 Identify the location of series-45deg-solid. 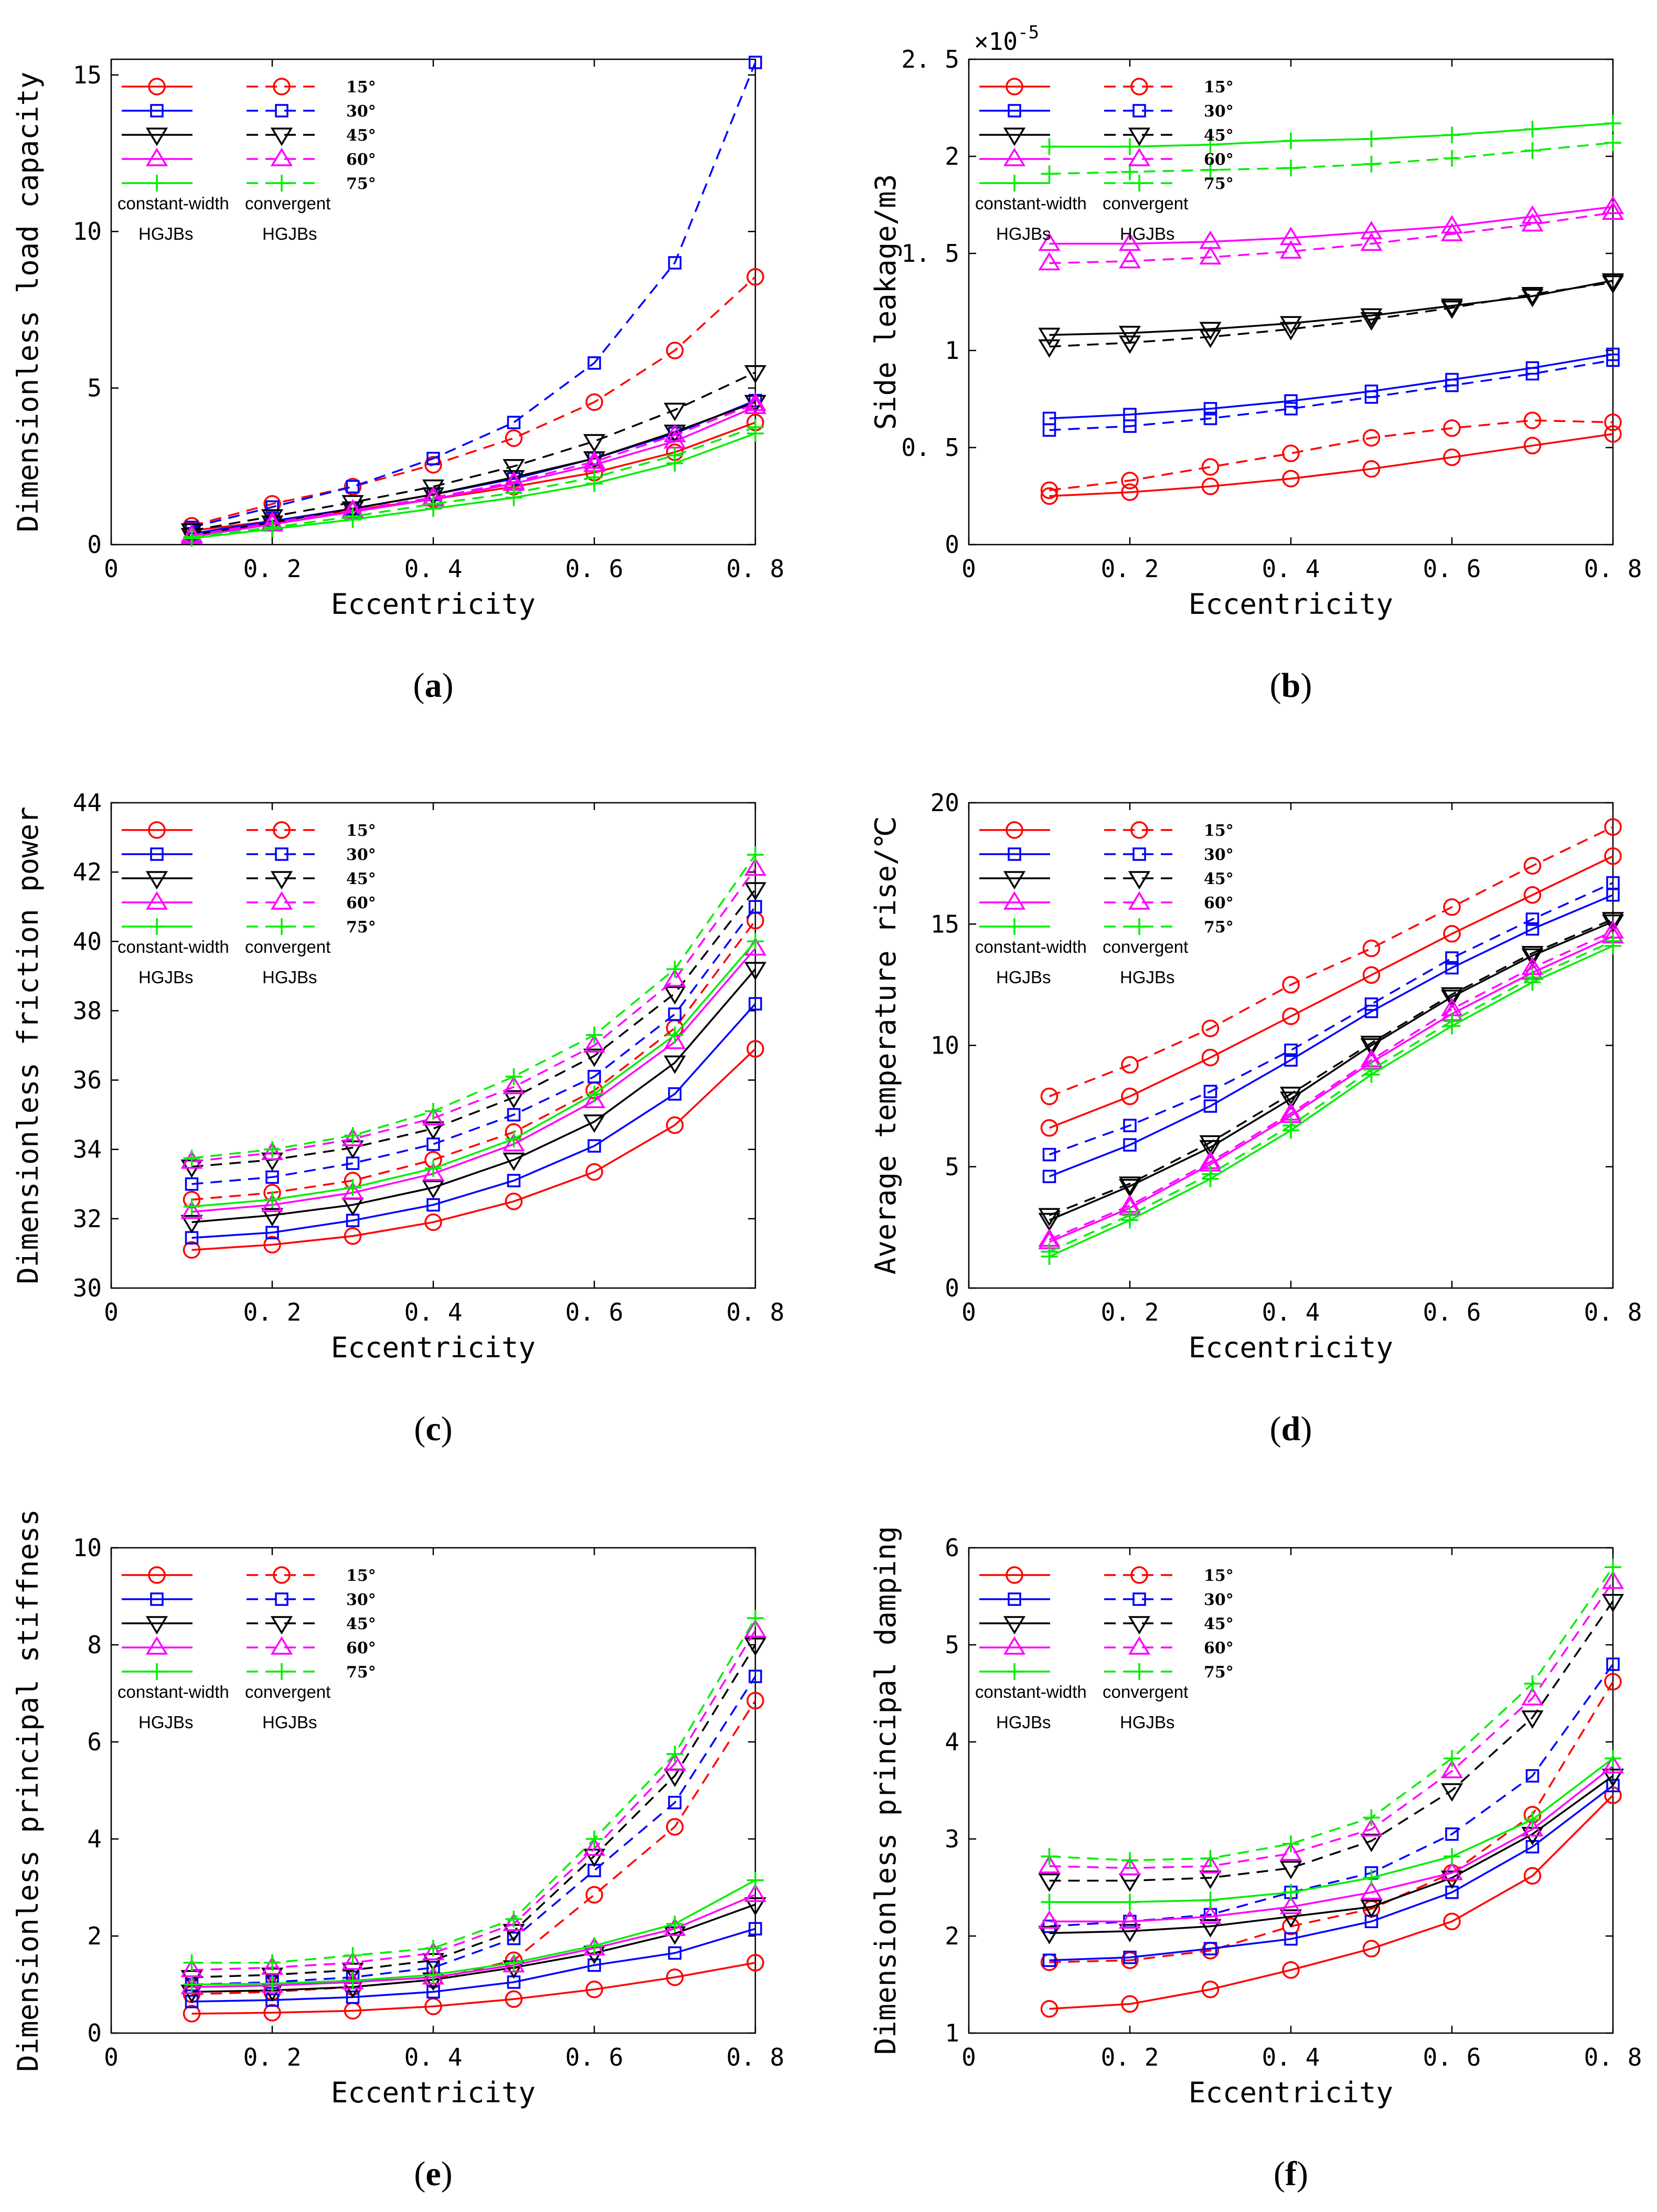
(473, 1097).